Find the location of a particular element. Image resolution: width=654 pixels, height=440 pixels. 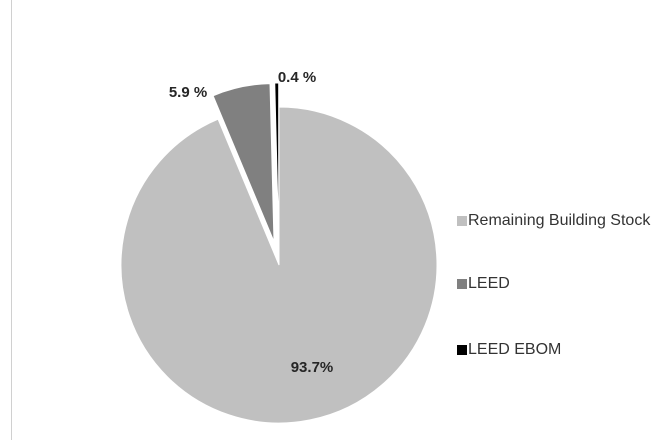

legend-label: Remaining Building Stock is located at coordinates (559, 220).